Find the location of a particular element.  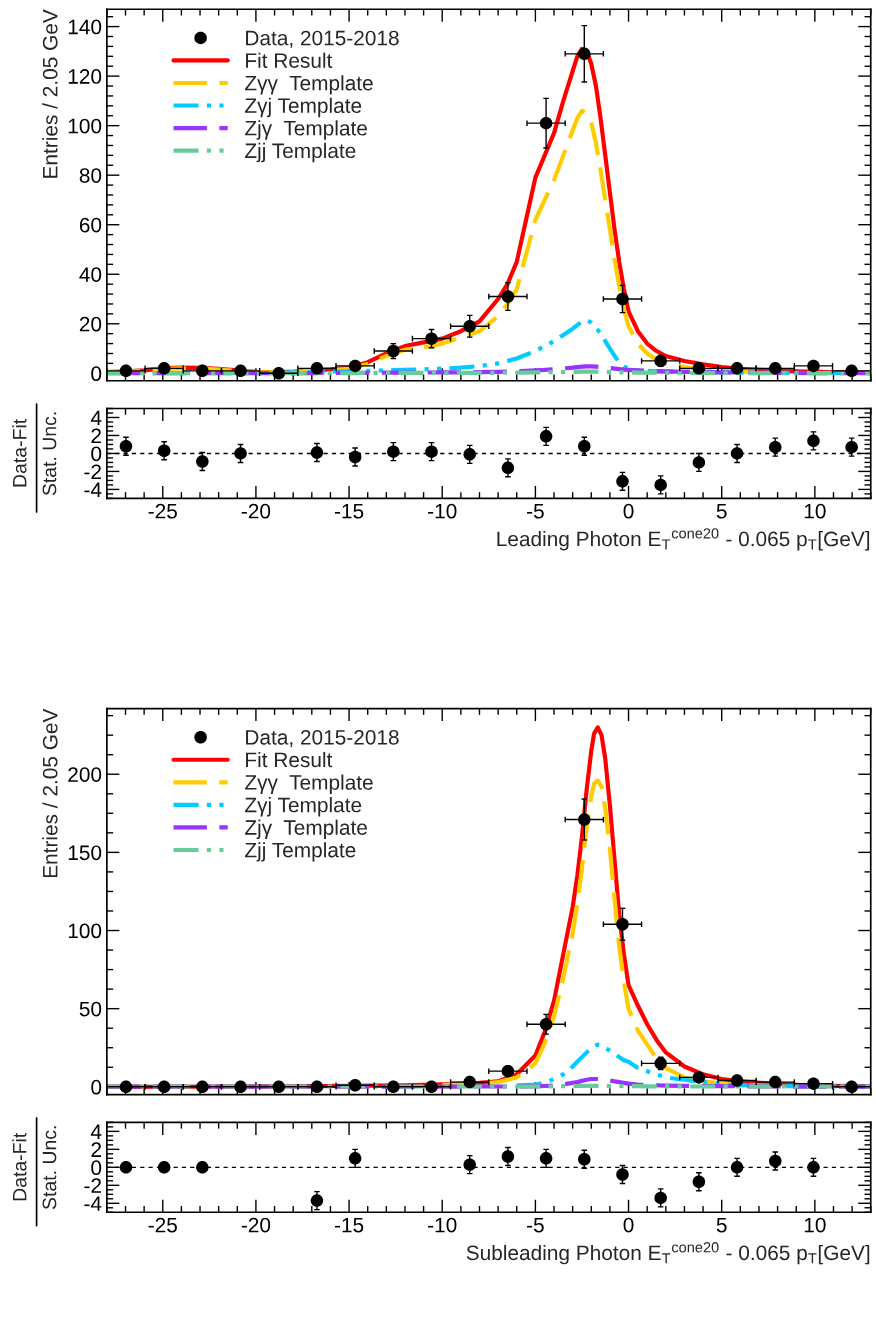

y-tick-label: 200 is located at coordinates (85, 774).